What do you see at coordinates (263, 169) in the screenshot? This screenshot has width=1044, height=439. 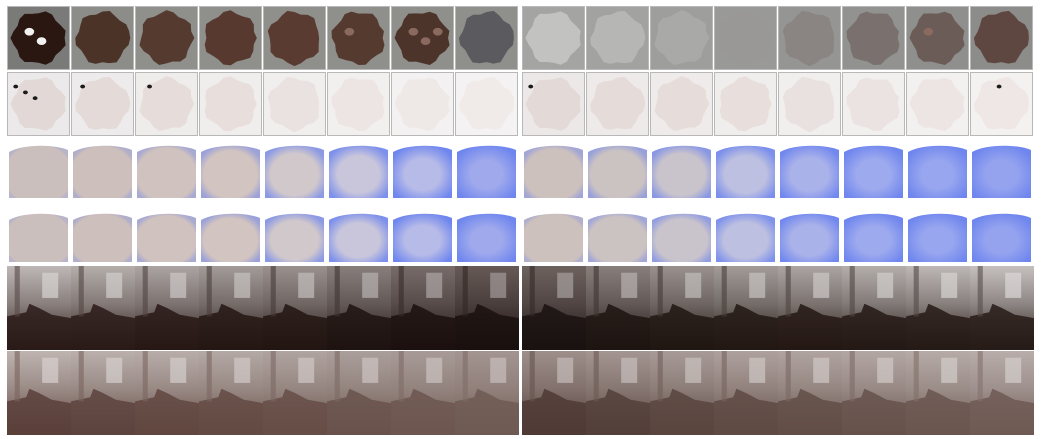 I see `row-blue-depth` at bounding box center [263, 169].